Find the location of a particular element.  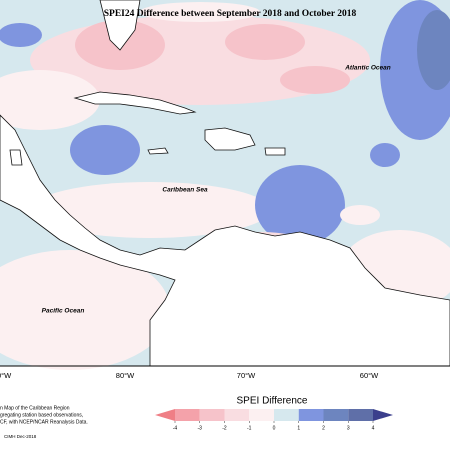

longitude-label: 90°W is located at coordinates (6, 375).